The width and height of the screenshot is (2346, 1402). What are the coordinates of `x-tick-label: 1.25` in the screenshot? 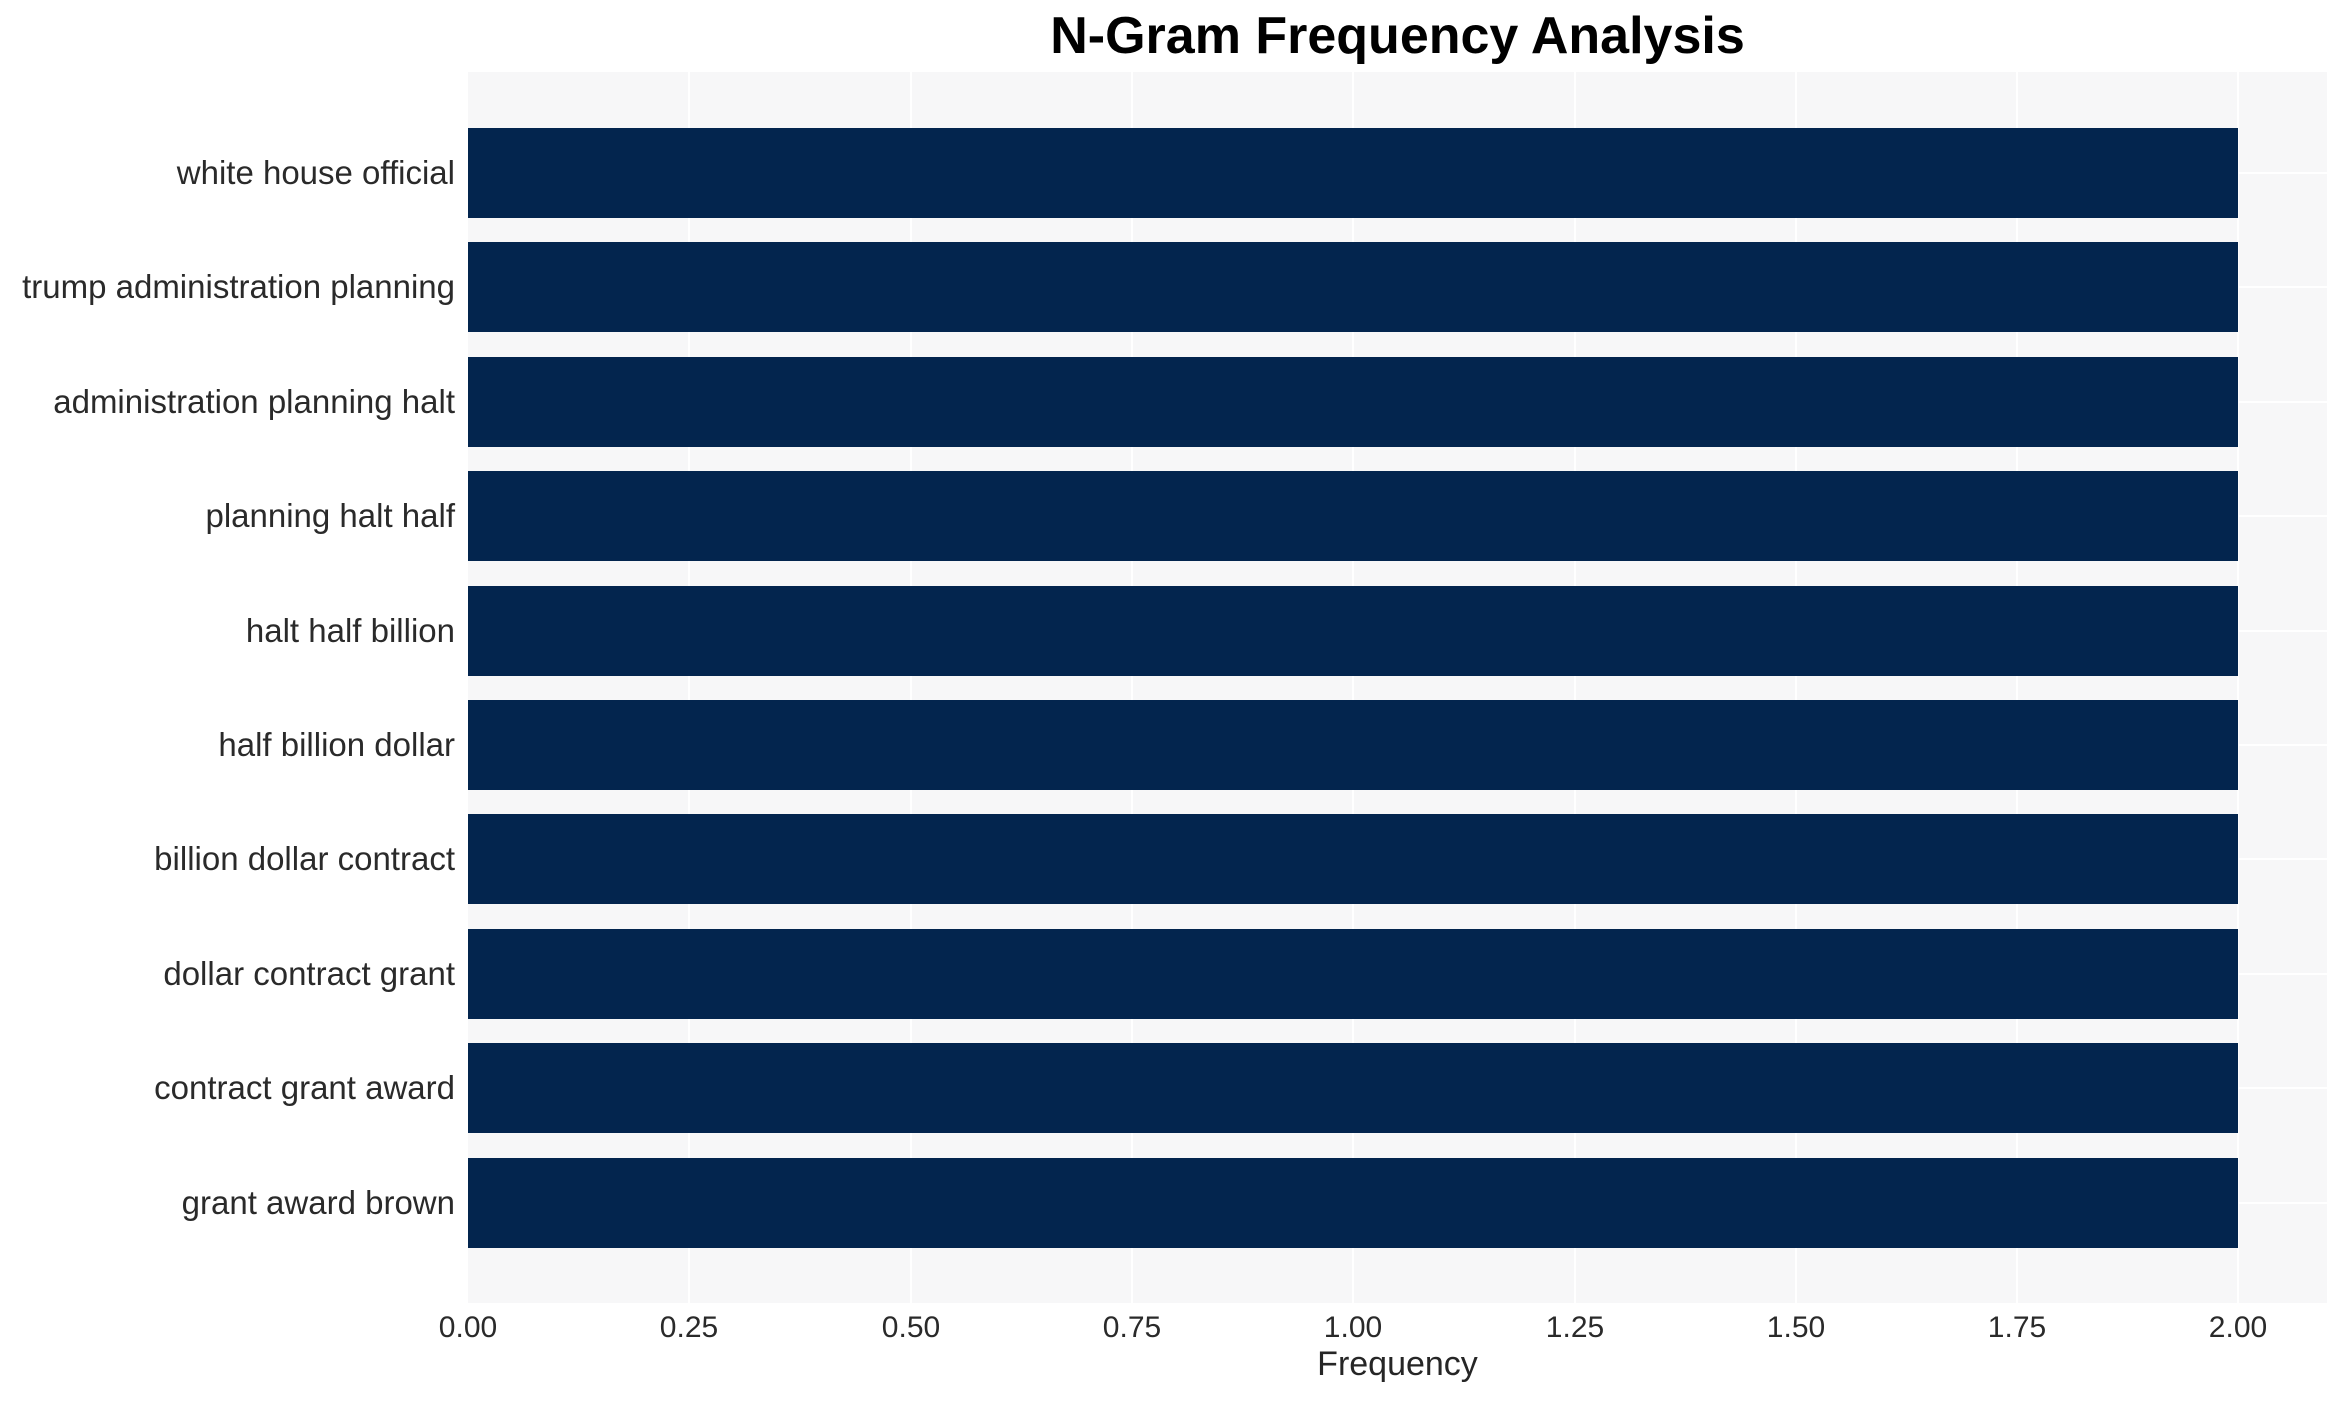 It's located at (1575, 1327).